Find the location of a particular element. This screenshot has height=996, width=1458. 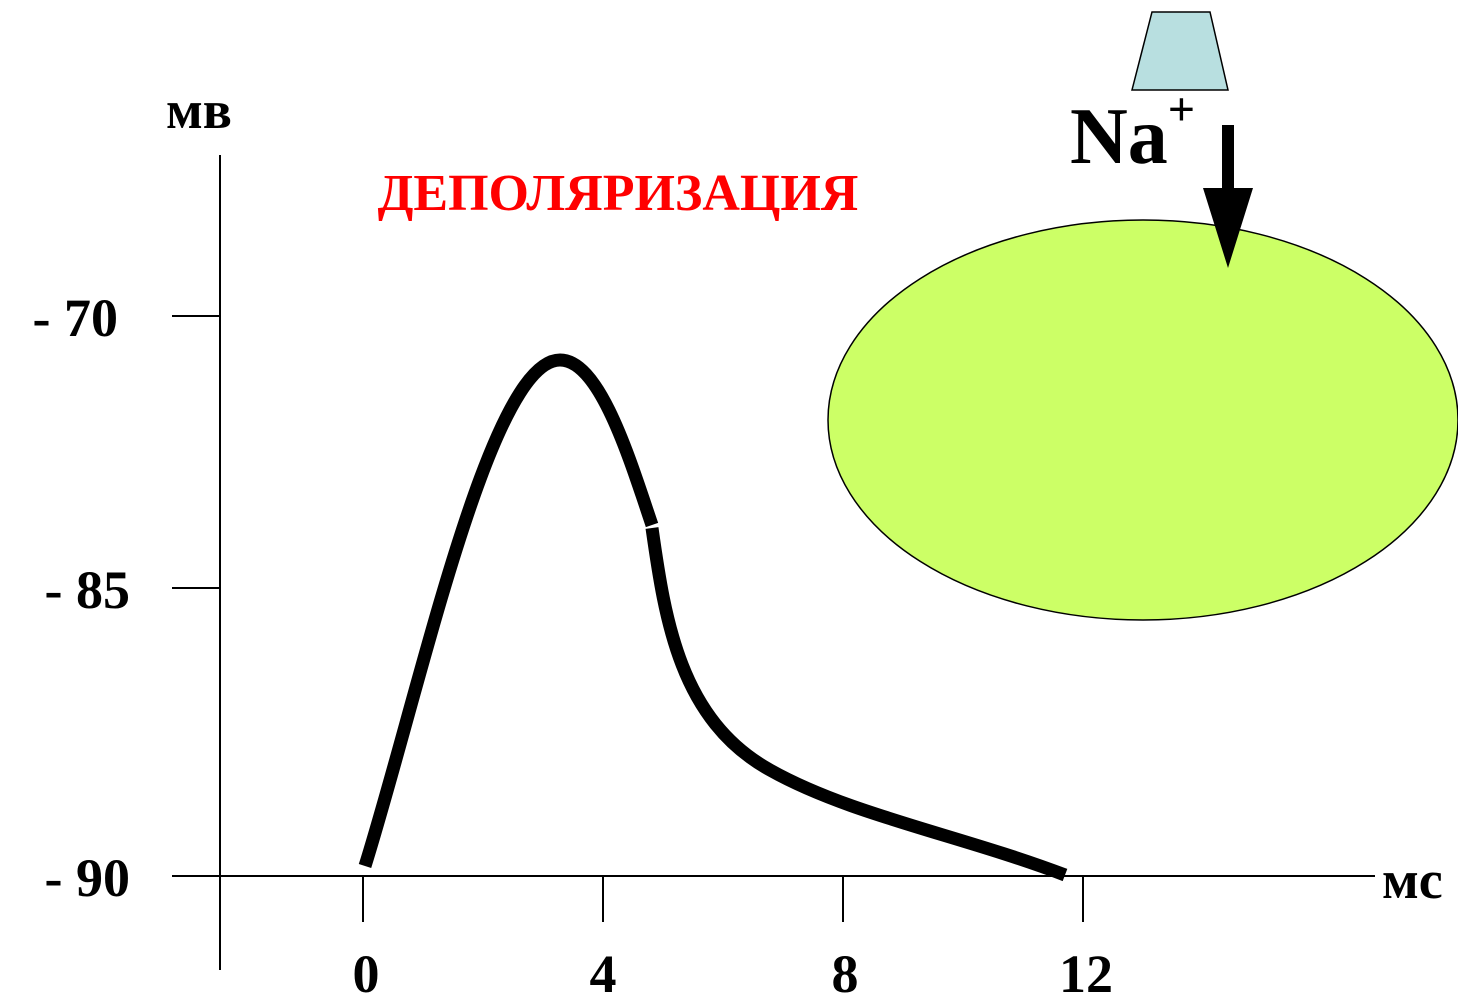

x-tick-label: 0 is located at coordinates (366, 970).